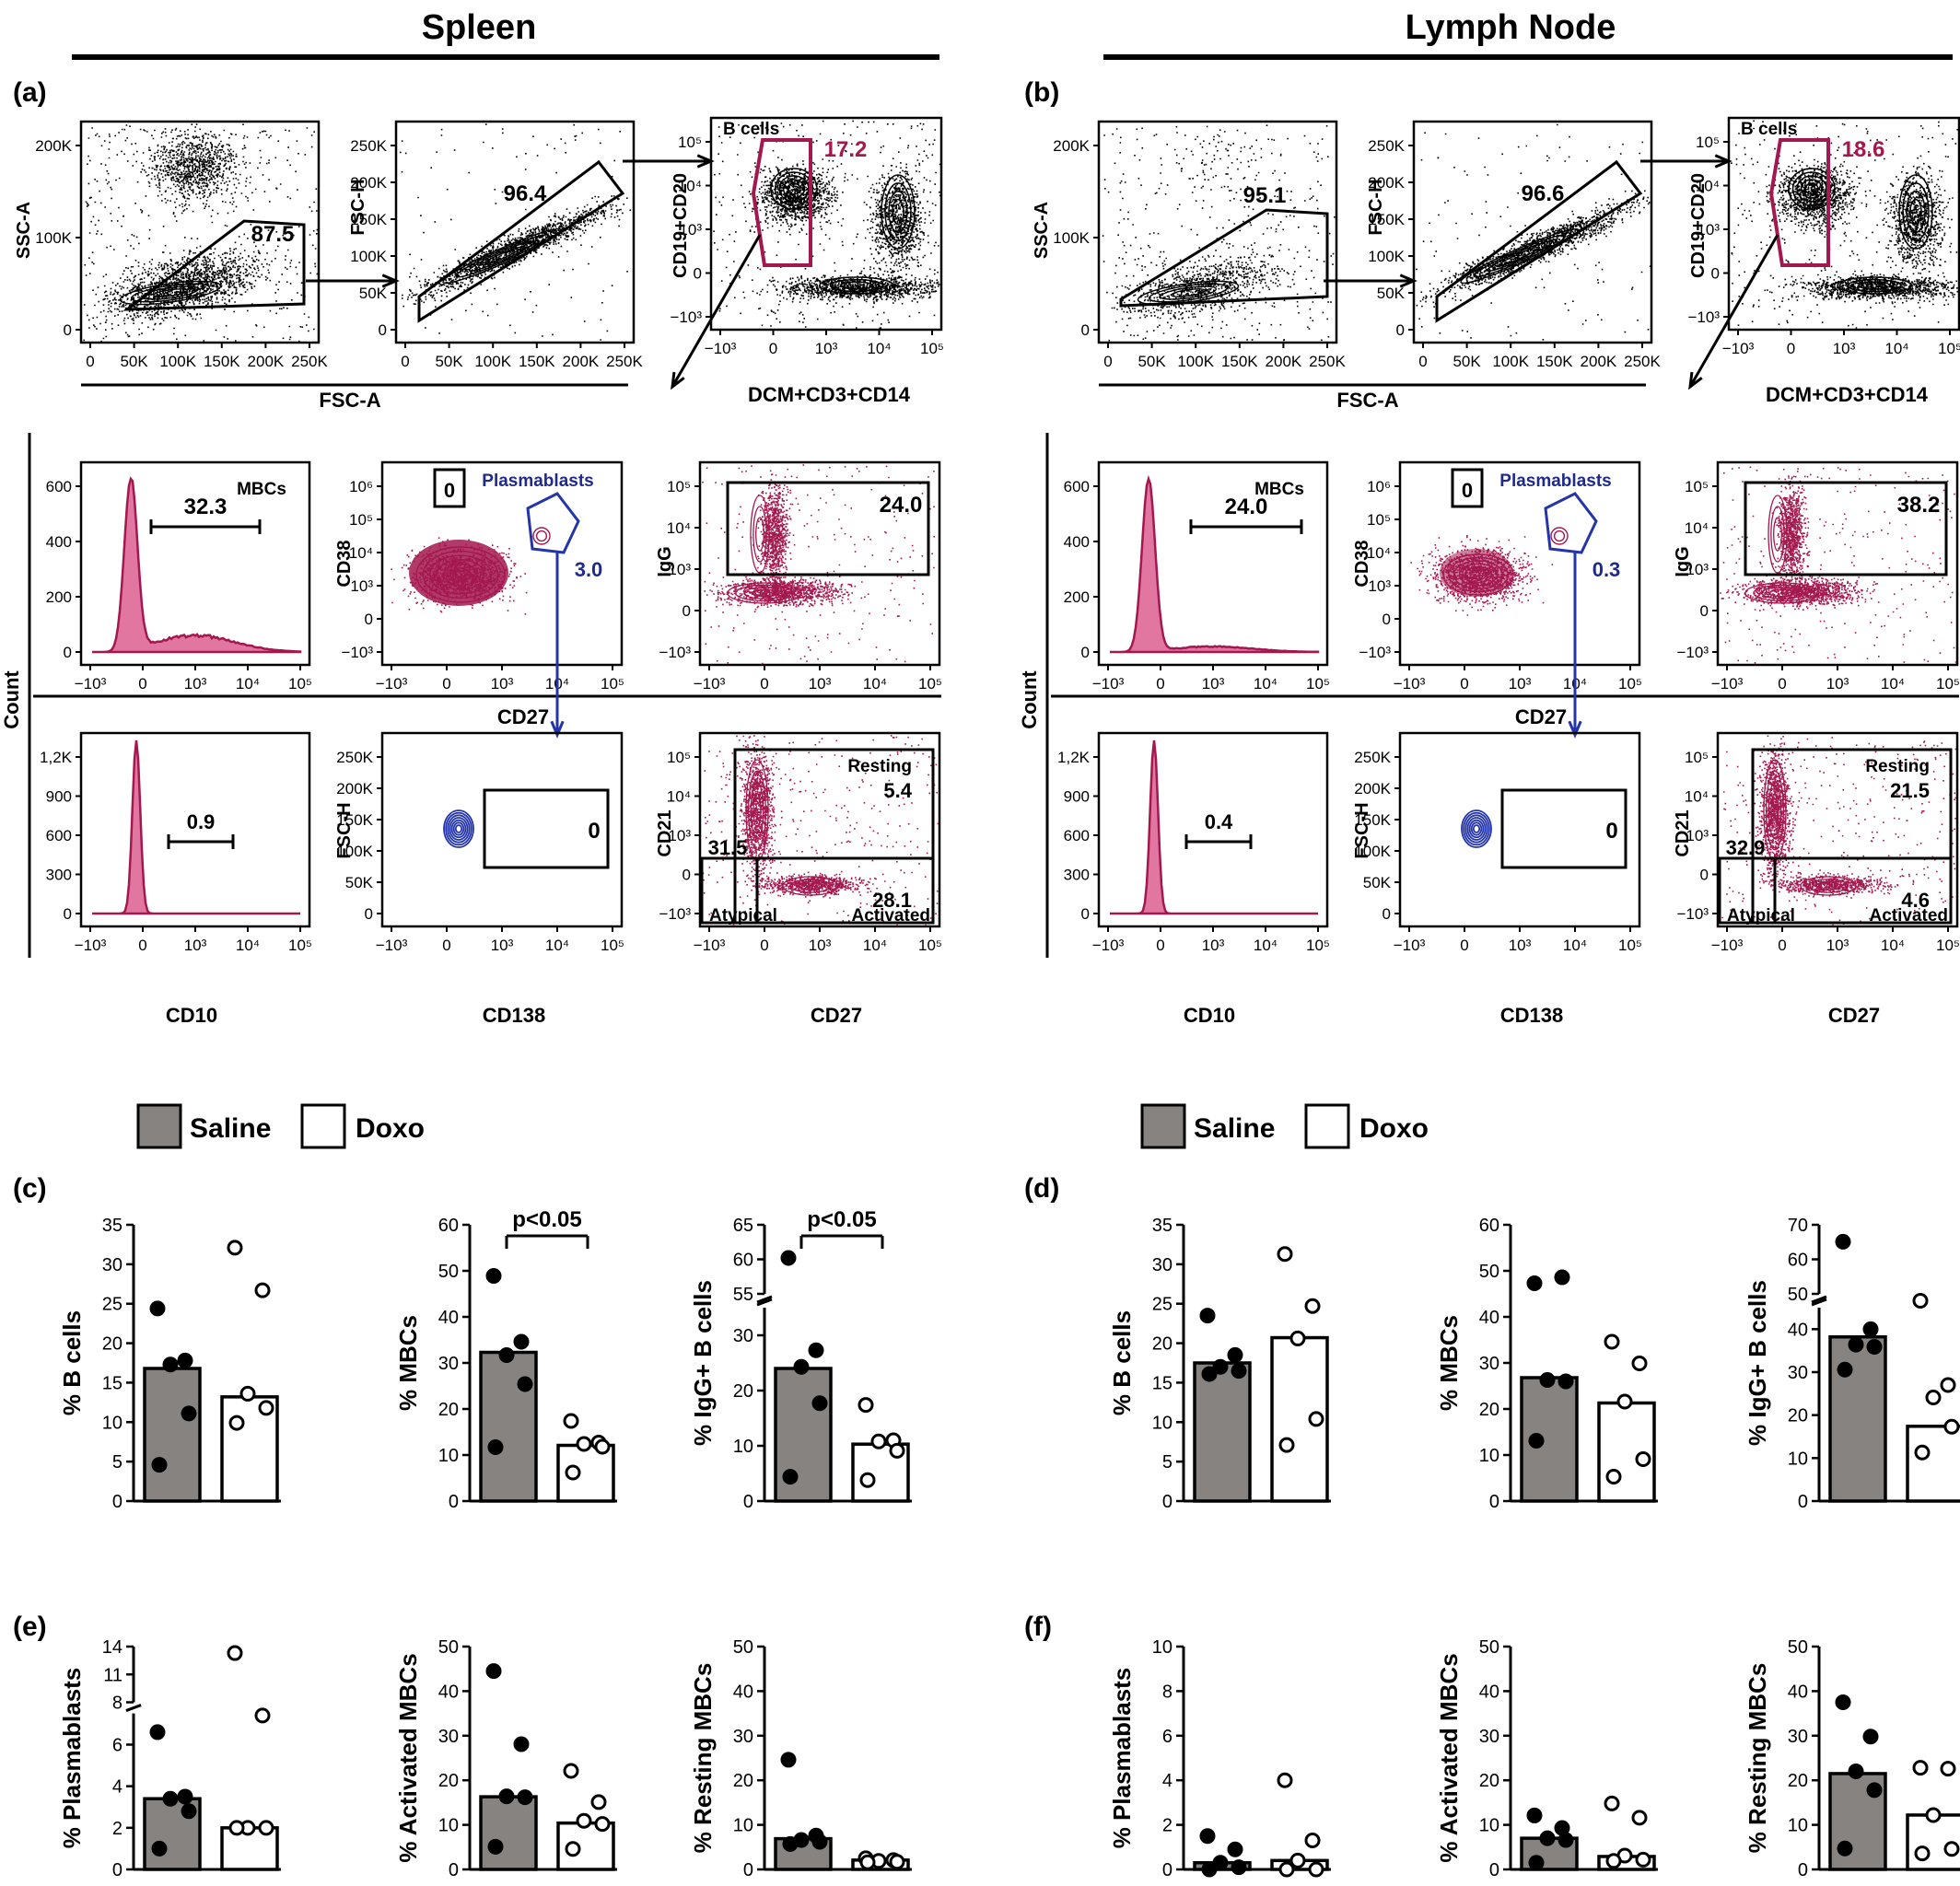 This screenshot has height=1886, width=1960. I want to click on axis-break, so click(1819, 1302).